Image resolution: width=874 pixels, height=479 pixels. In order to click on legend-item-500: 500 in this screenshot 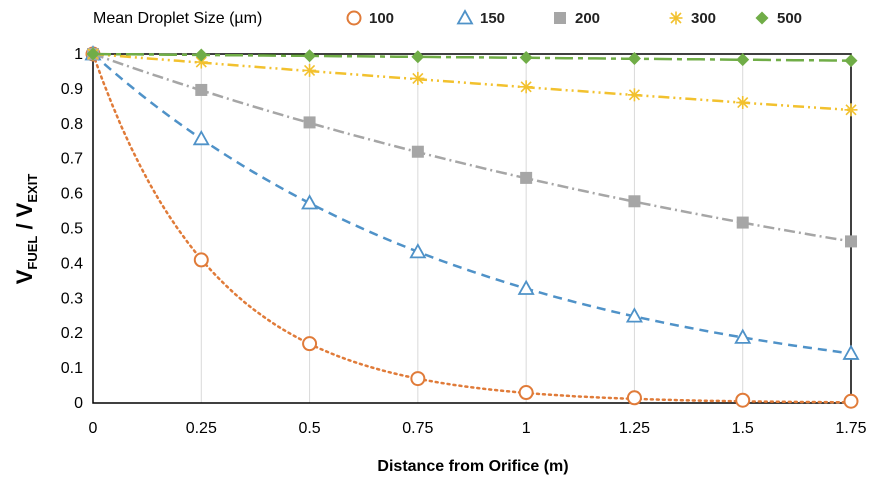, I will do `click(778, 18)`.